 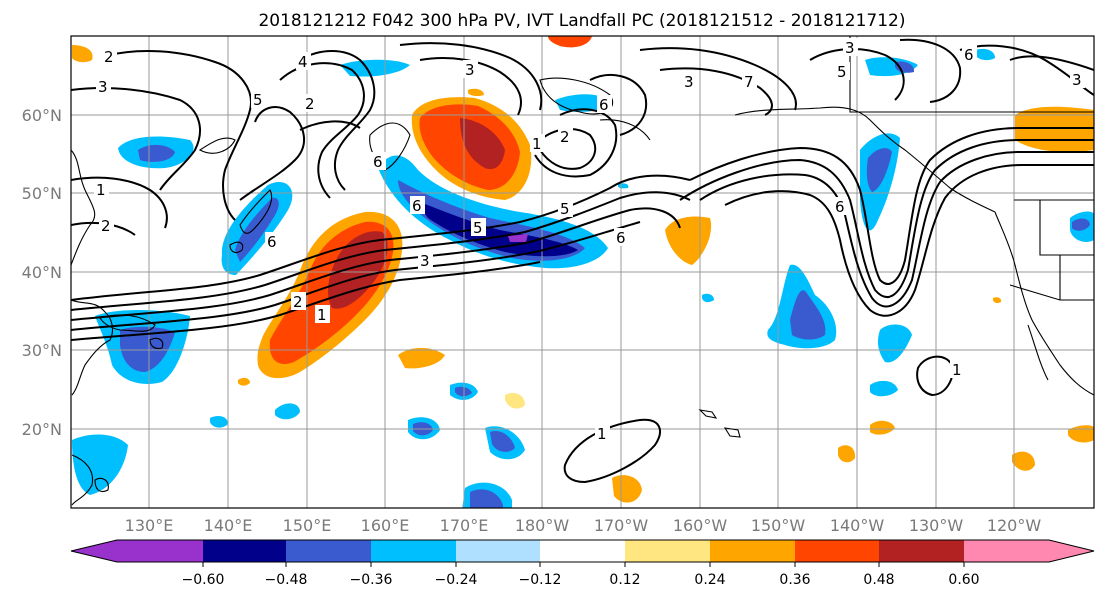 What do you see at coordinates (464, 525) in the screenshot?
I see `lon-label: 170°E` at bounding box center [464, 525].